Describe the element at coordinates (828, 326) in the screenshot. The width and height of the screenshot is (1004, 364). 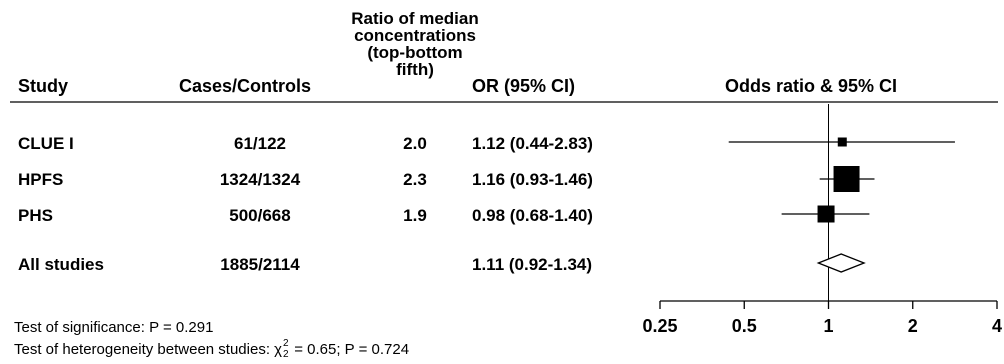
I see `x-tick-label: 1` at that location.